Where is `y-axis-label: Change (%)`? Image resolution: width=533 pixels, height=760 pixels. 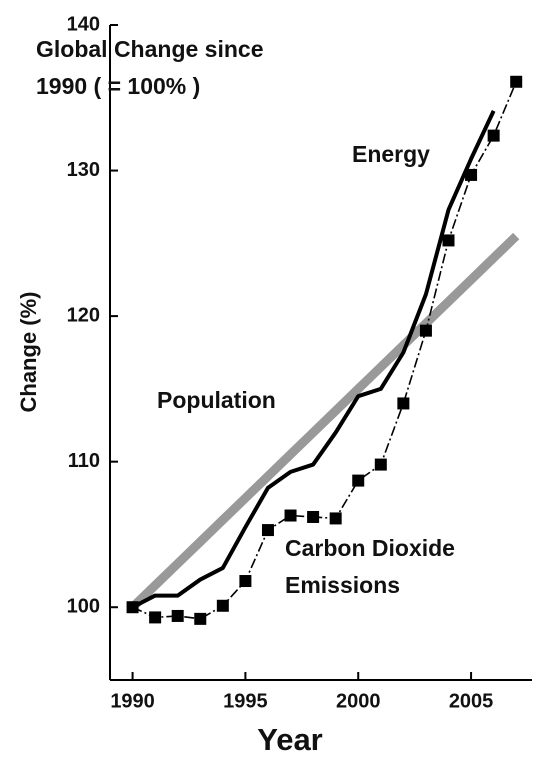
y-axis-label: Change (%) is located at coordinates (28, 352).